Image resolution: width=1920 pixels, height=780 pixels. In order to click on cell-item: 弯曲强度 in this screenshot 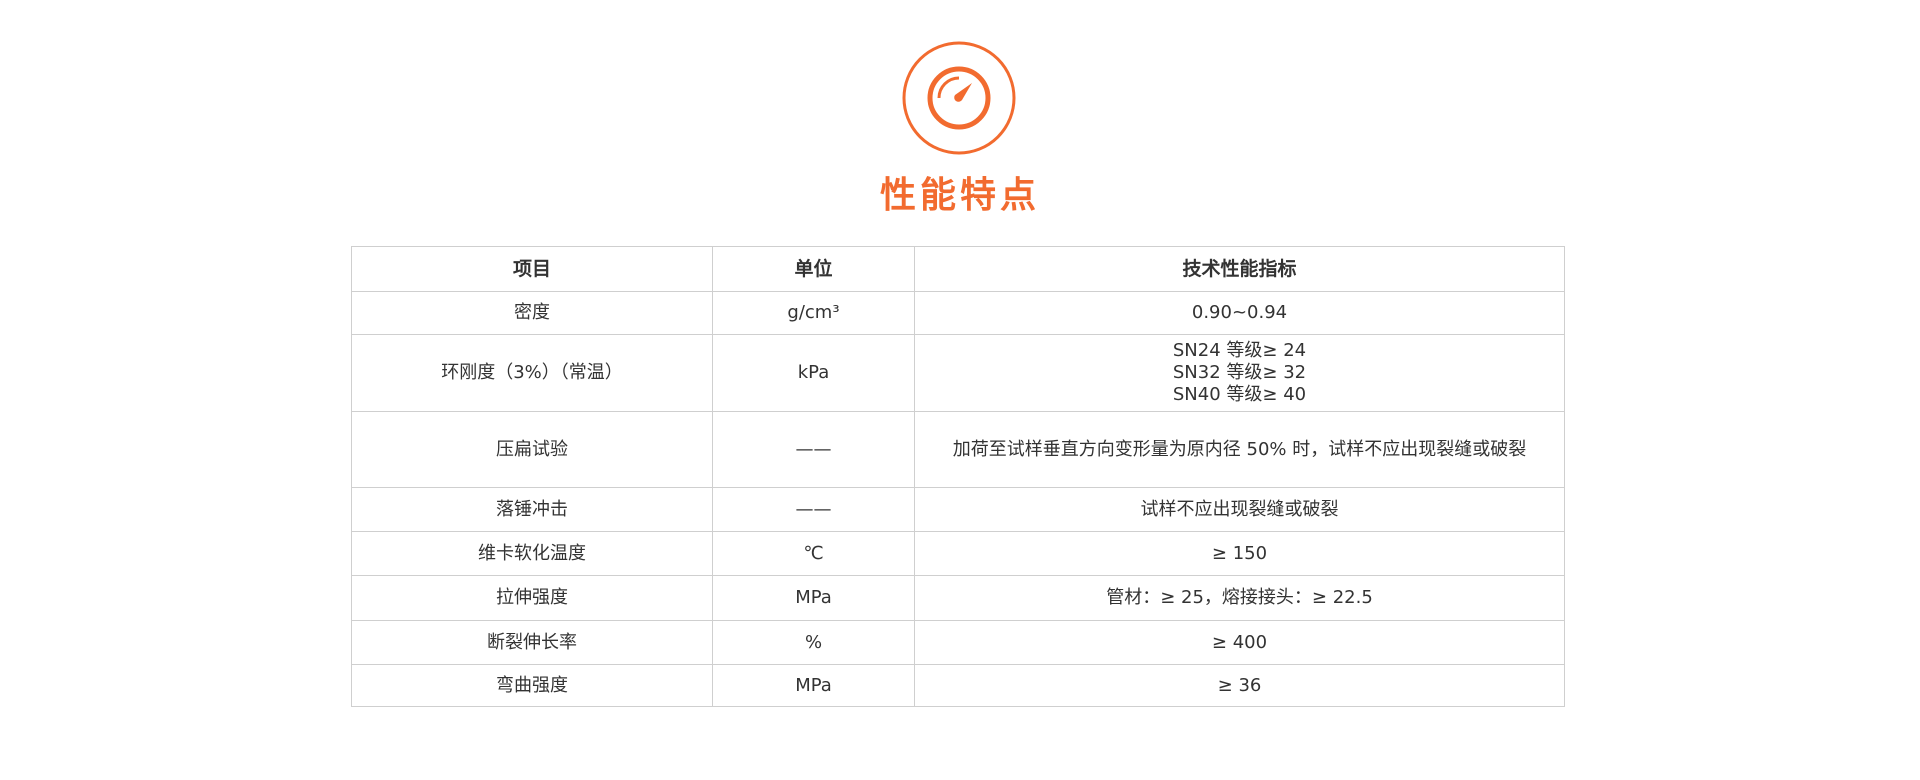, I will do `click(532, 685)`.